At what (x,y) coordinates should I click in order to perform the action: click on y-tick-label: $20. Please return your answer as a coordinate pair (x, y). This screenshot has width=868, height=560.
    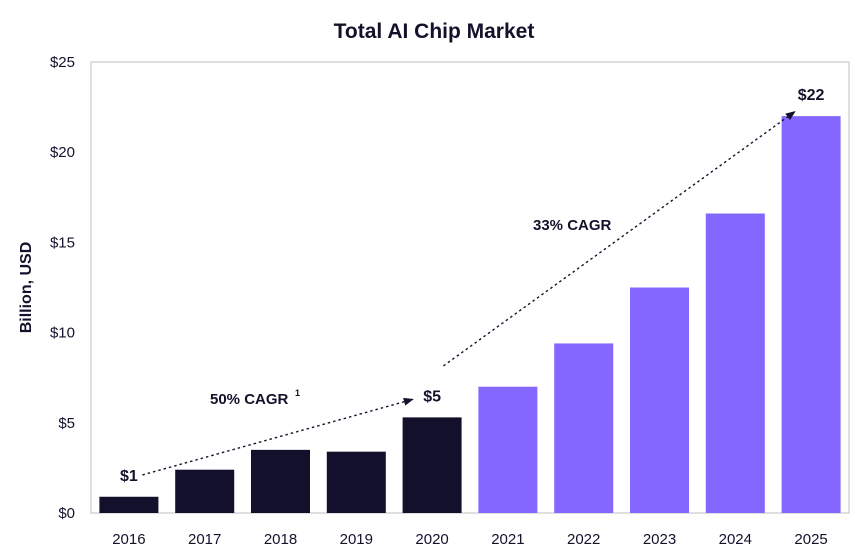
    Looking at the image, I should click on (62, 152).